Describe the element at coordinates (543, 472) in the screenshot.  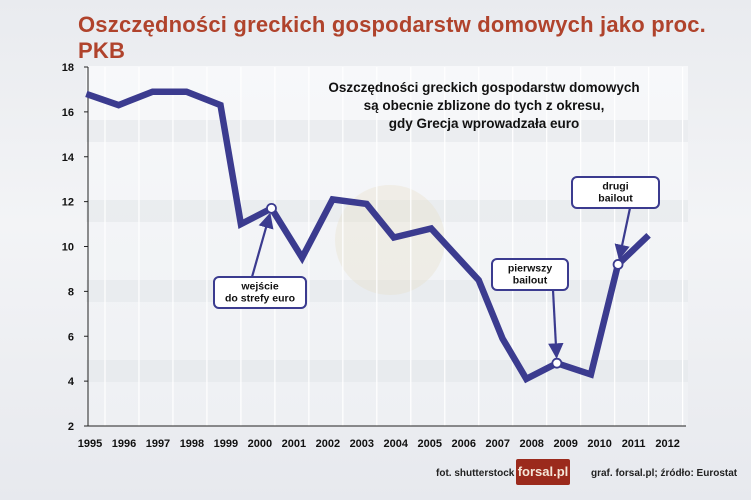
I see `forsal-logo: forsal.pl` at that location.